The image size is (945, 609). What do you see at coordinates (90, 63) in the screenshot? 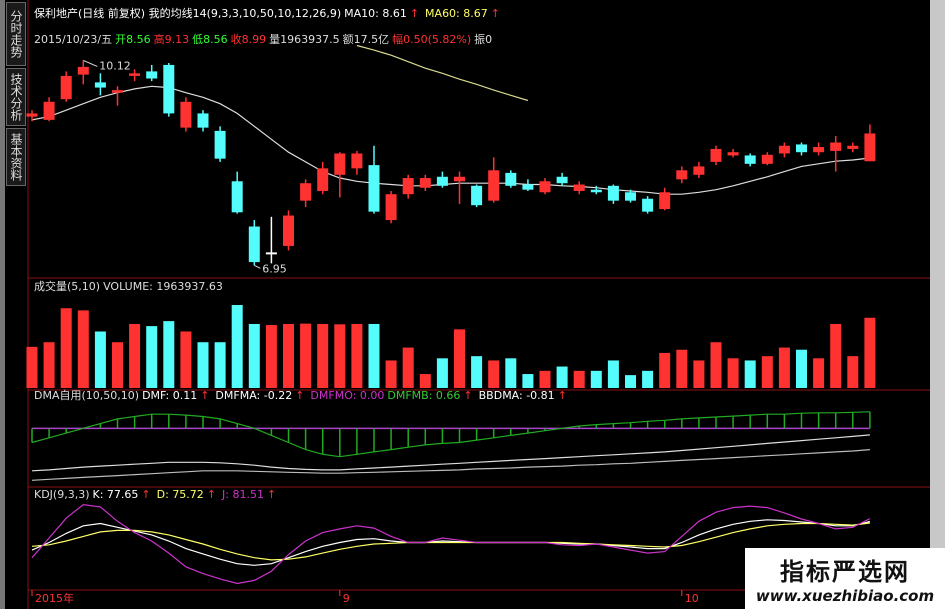
I see `annotation-leader` at bounding box center [90, 63].